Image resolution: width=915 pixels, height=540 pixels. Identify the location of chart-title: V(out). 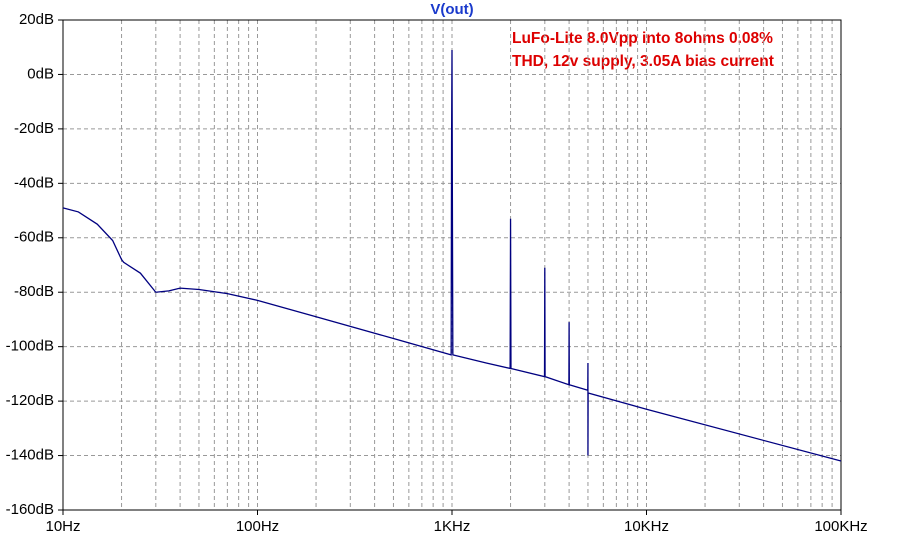
(451, 9).